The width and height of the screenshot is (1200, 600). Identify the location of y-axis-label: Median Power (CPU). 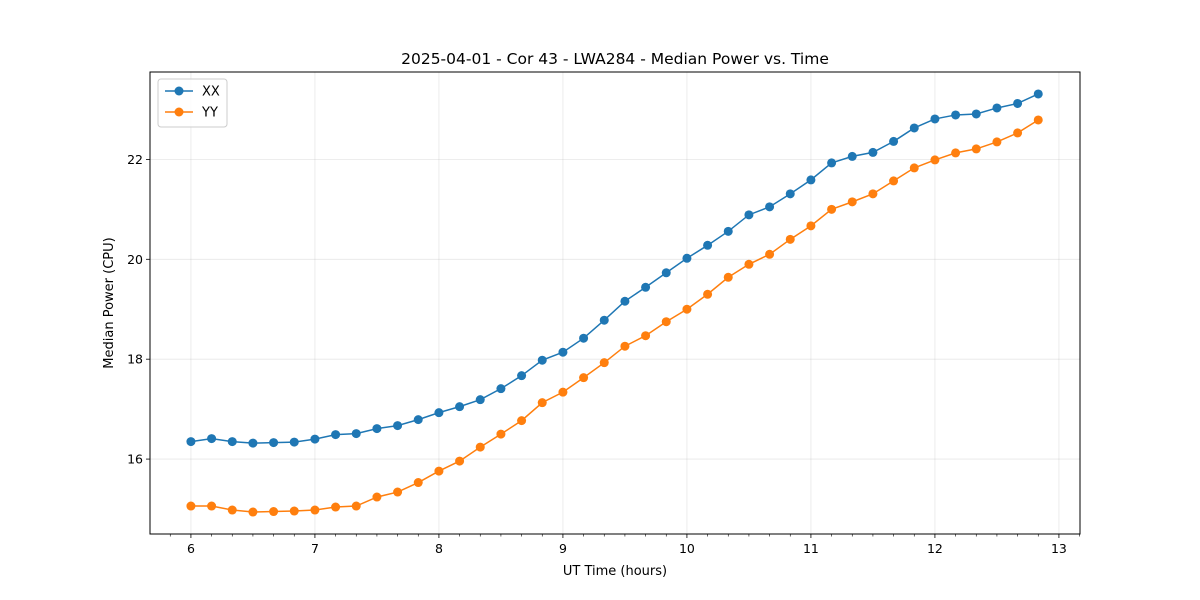
(109, 302).